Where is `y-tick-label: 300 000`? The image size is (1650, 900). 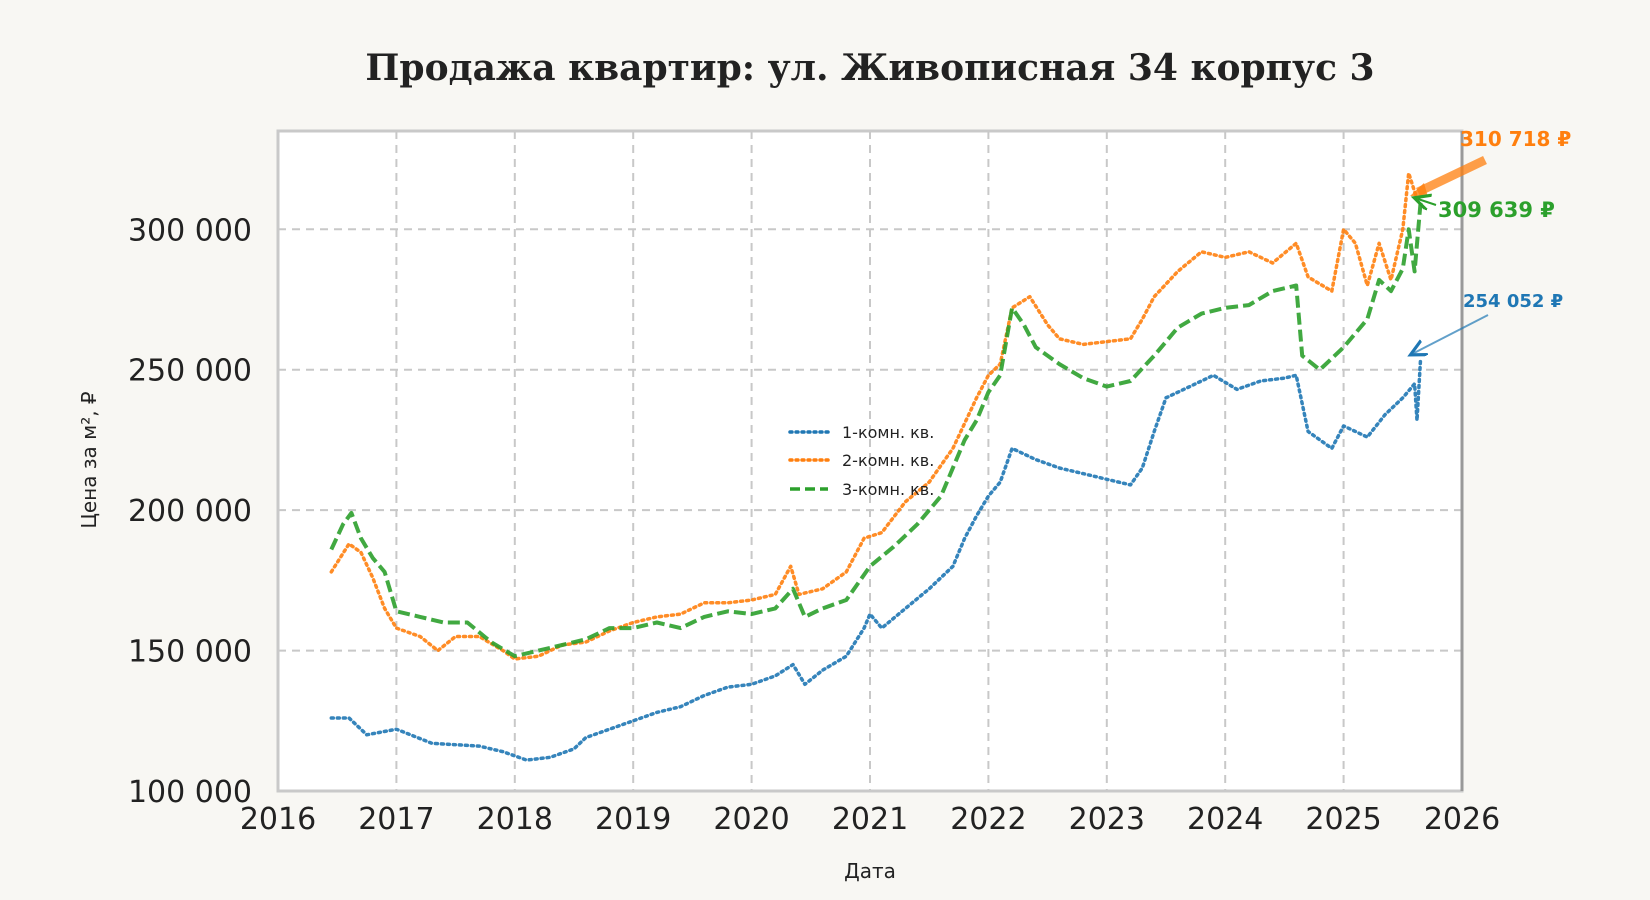
y-tick-label: 300 000 is located at coordinates (190, 230).